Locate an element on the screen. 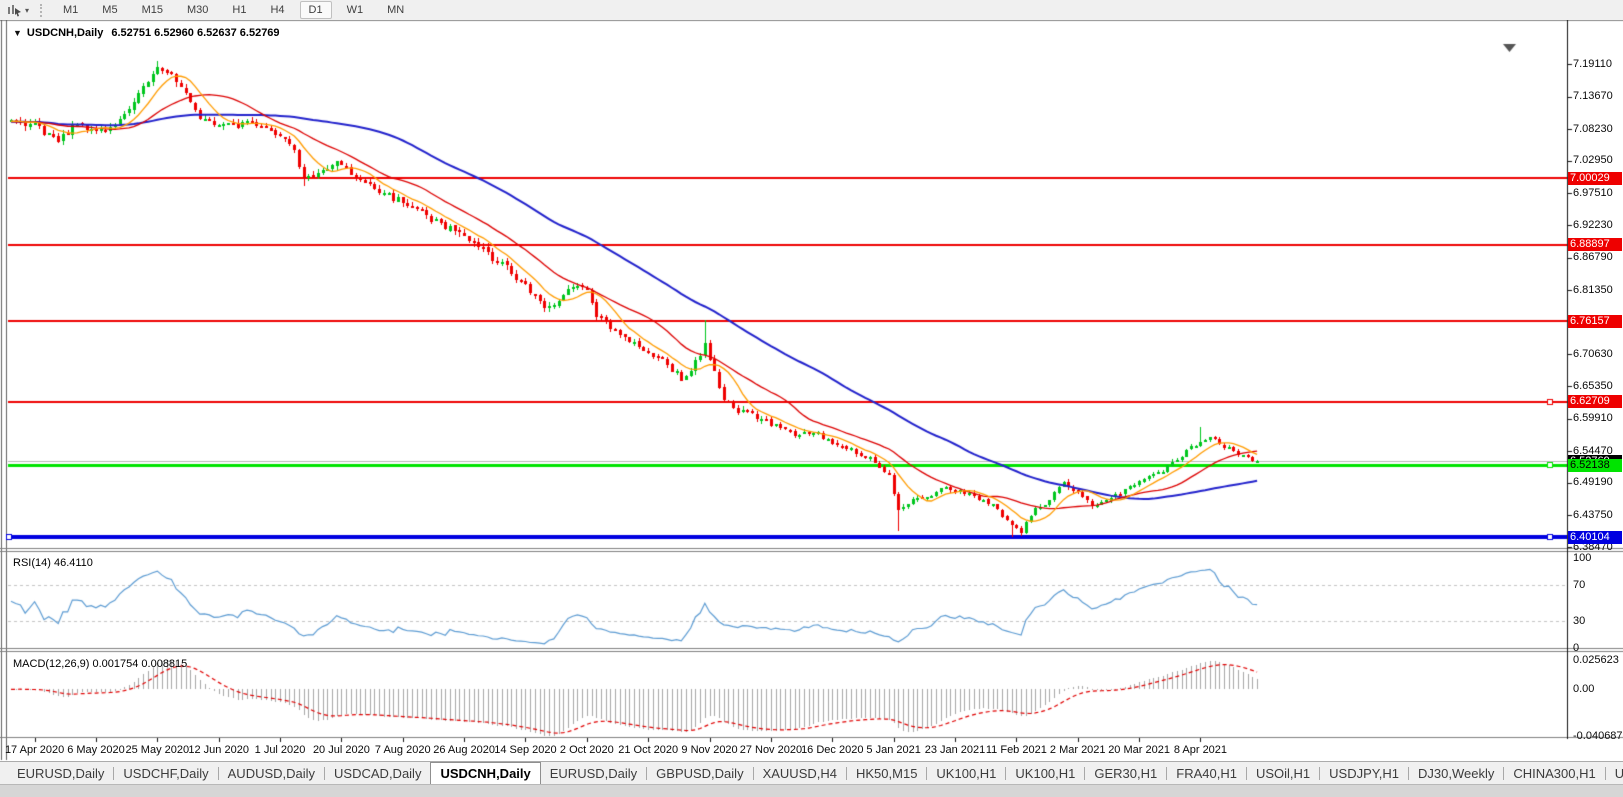  date-axis-label: 2 Mar 2021 is located at coordinates (1077, 750).